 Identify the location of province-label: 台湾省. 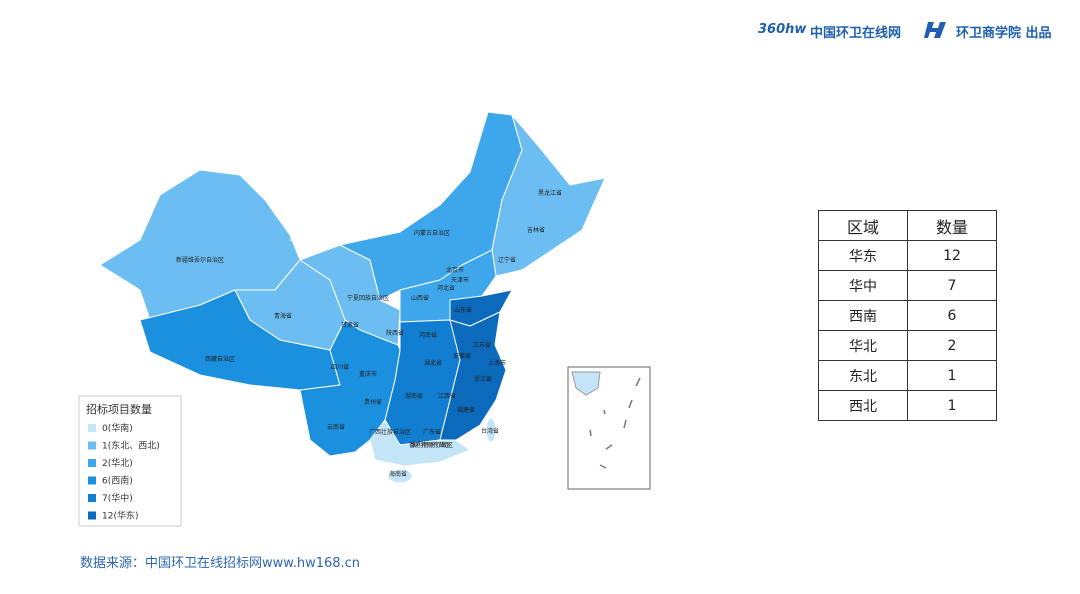
(490, 431).